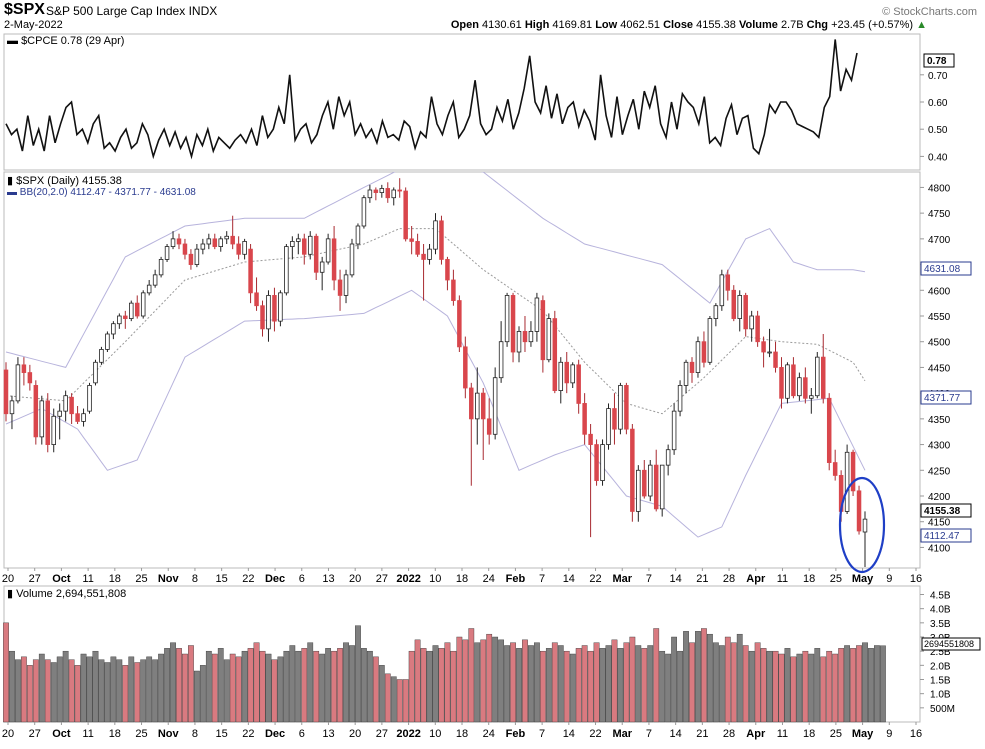  I want to click on price-tick-label: 4550, so click(939, 317).